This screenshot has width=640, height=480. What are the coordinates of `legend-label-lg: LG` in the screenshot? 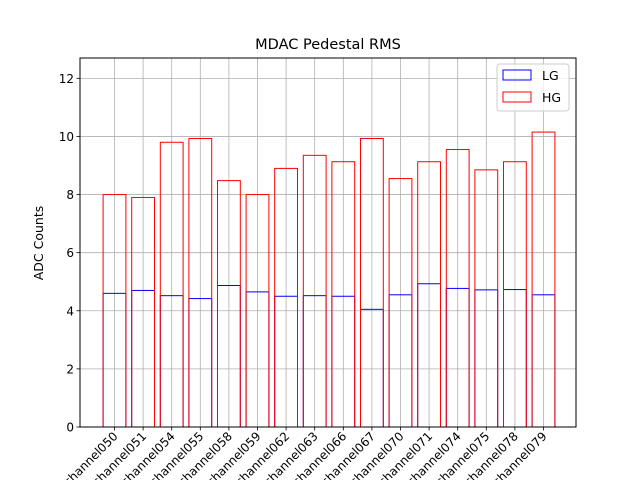 It's located at (550, 75).